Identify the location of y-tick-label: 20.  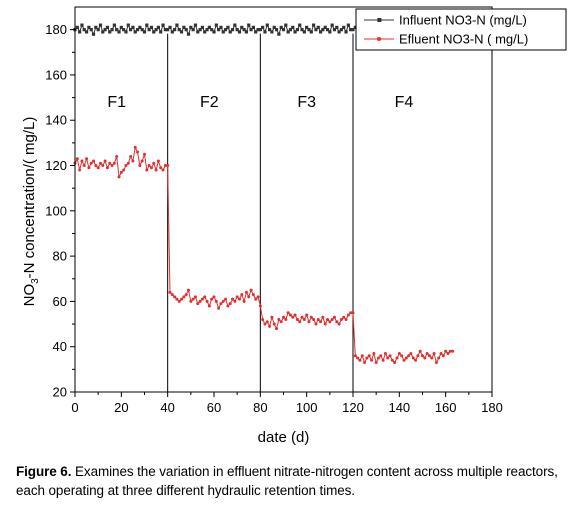
(60, 392).